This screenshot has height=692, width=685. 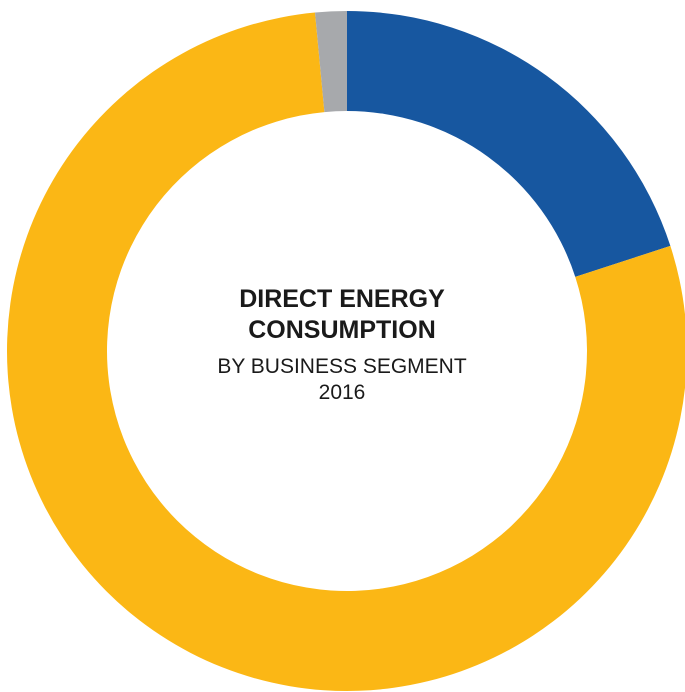 I want to click on chart-title-line-1: DIRECT ENERGY, so click(x=342, y=299).